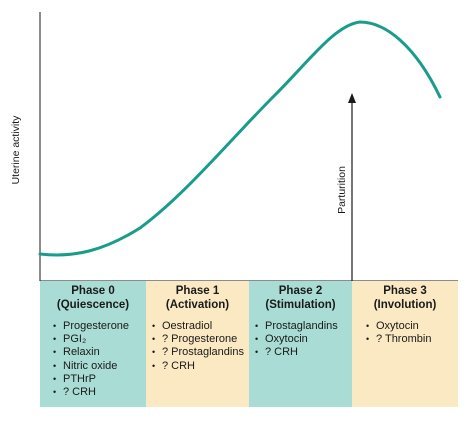  What do you see at coordinates (99, 379) in the screenshot?
I see `list-item: PTHrP` at bounding box center [99, 379].